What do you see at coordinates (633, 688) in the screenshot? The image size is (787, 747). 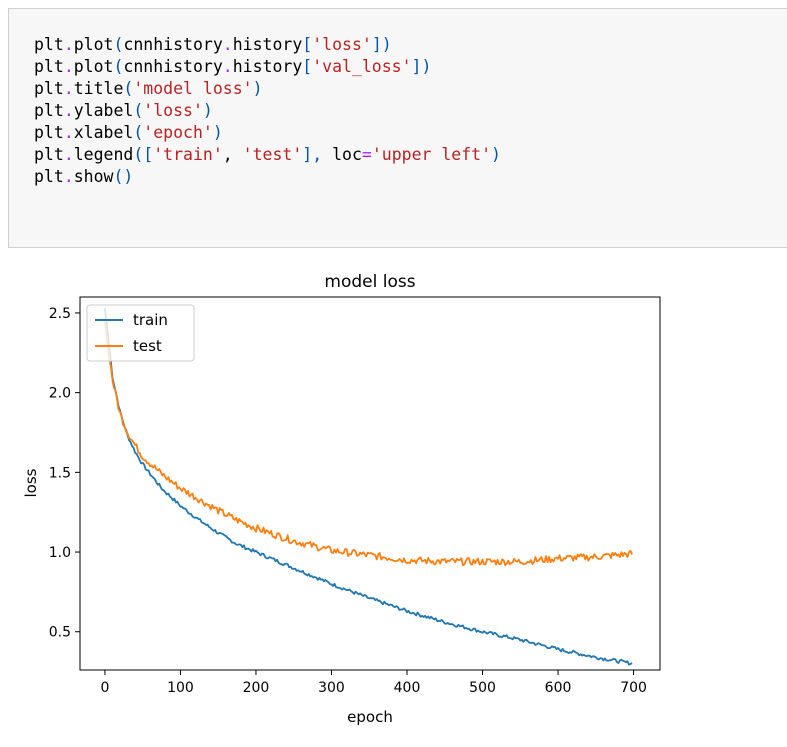 I see `x-tick-label: 700` at bounding box center [633, 688].